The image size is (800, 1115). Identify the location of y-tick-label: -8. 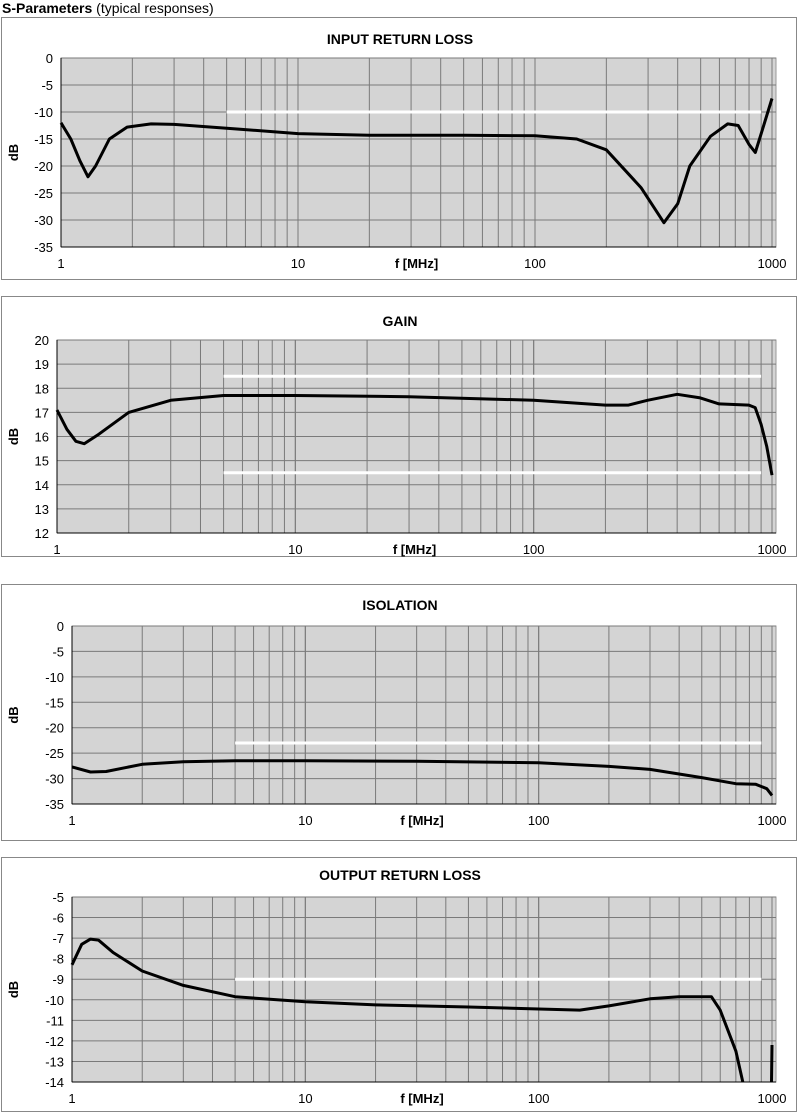
(58, 959).